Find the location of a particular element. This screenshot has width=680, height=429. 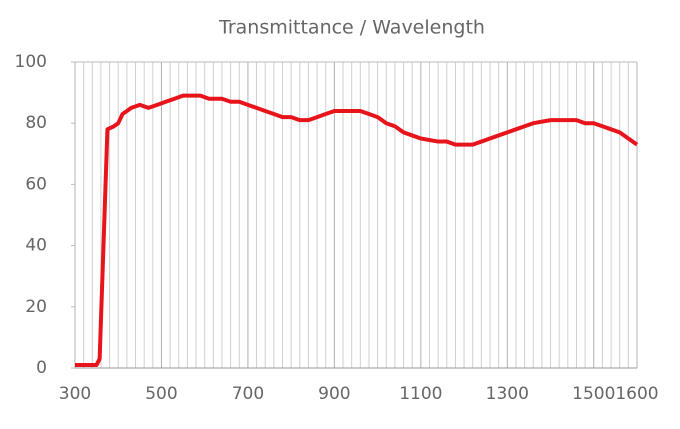

y-tick-label: 20 is located at coordinates (36, 307).